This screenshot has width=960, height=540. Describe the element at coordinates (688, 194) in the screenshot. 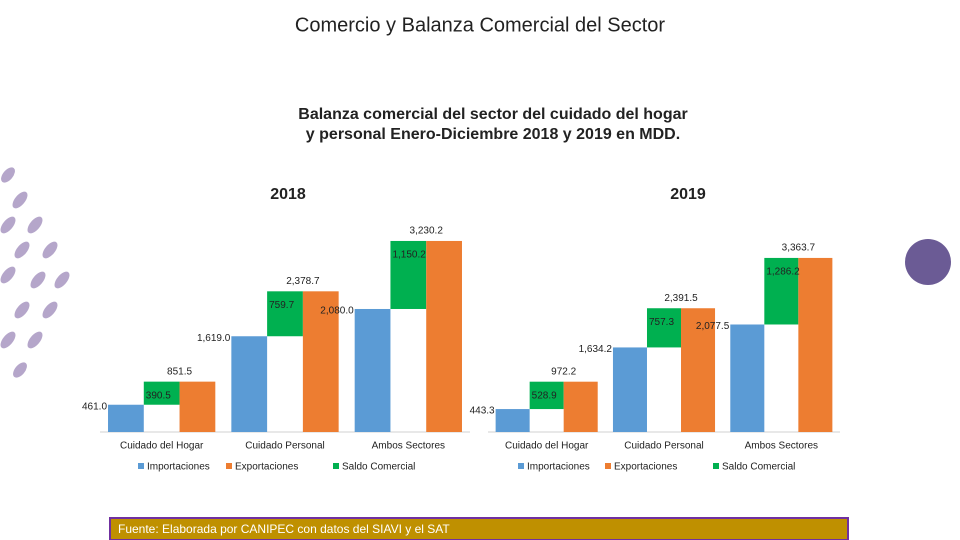

I see `chart-title: 2019` at that location.